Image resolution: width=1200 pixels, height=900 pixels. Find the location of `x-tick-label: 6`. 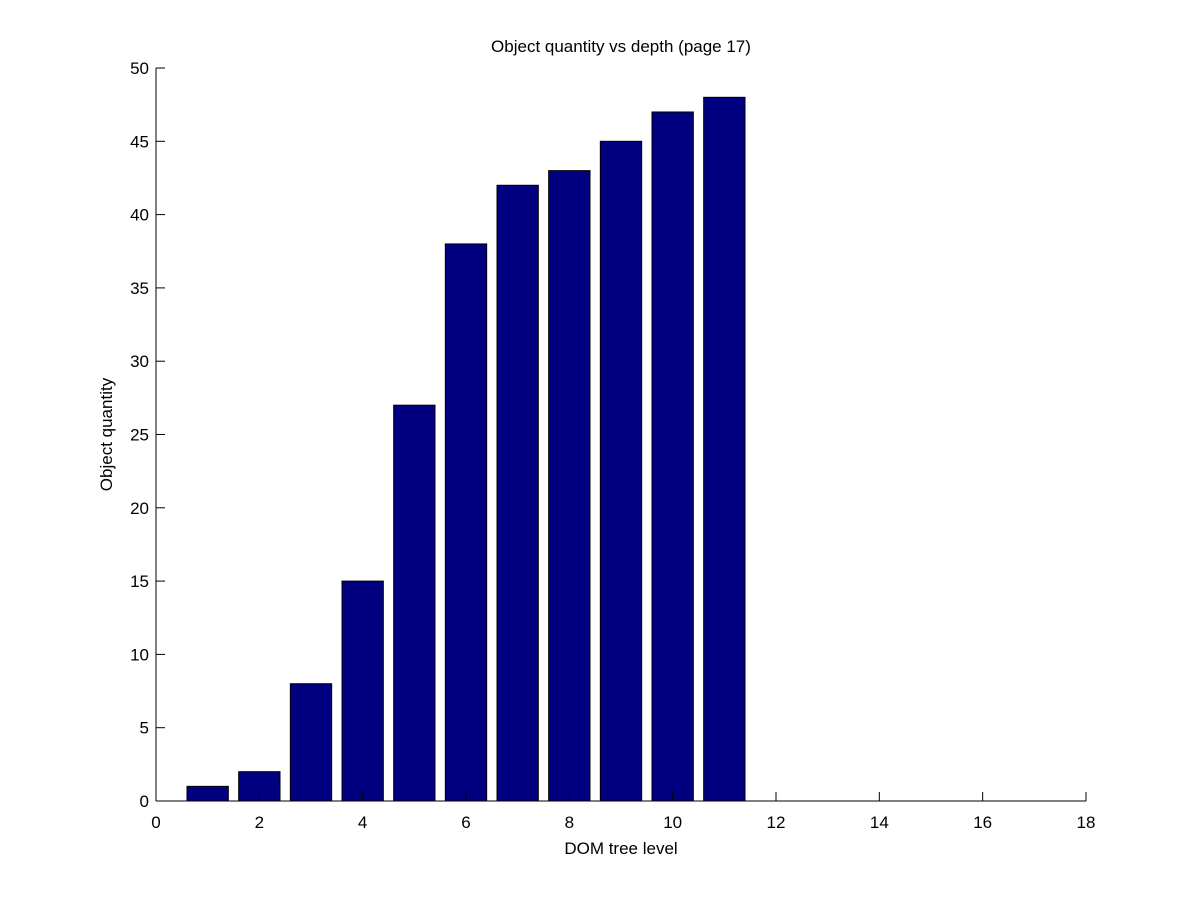

x-tick-label: 6 is located at coordinates (465, 822).